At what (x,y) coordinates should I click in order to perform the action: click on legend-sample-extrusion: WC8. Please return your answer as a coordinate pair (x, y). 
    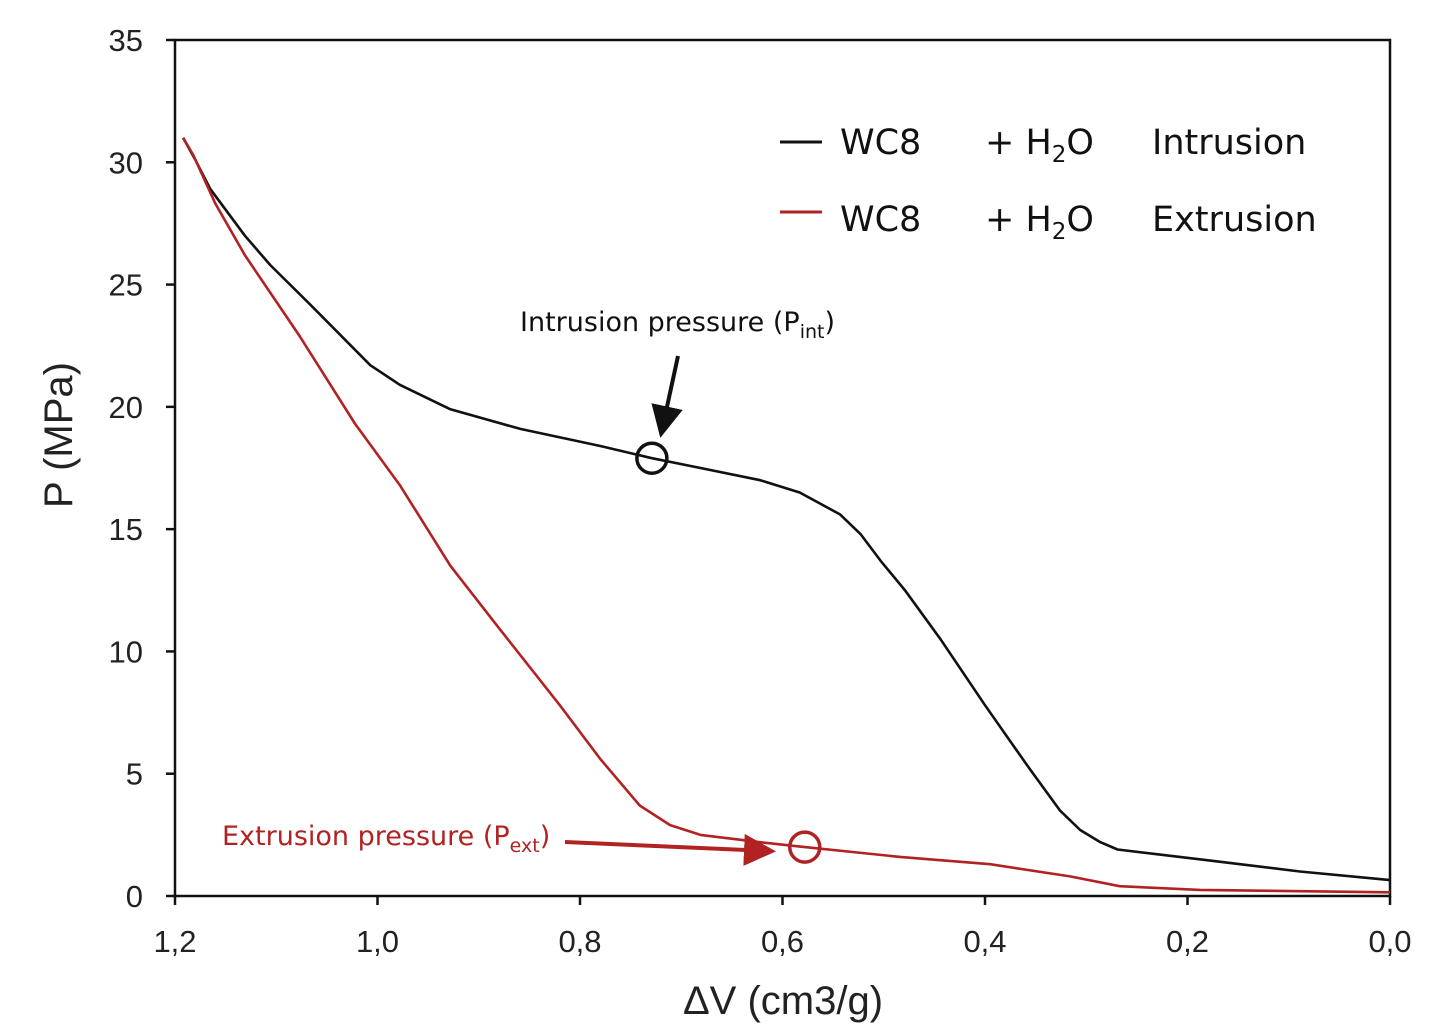
    Looking at the image, I should click on (880, 220).